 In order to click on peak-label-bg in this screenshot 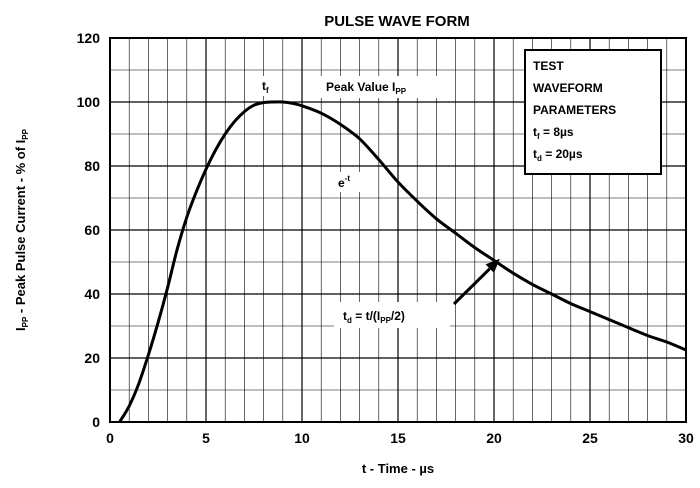, I will do `click(382, 87)`.